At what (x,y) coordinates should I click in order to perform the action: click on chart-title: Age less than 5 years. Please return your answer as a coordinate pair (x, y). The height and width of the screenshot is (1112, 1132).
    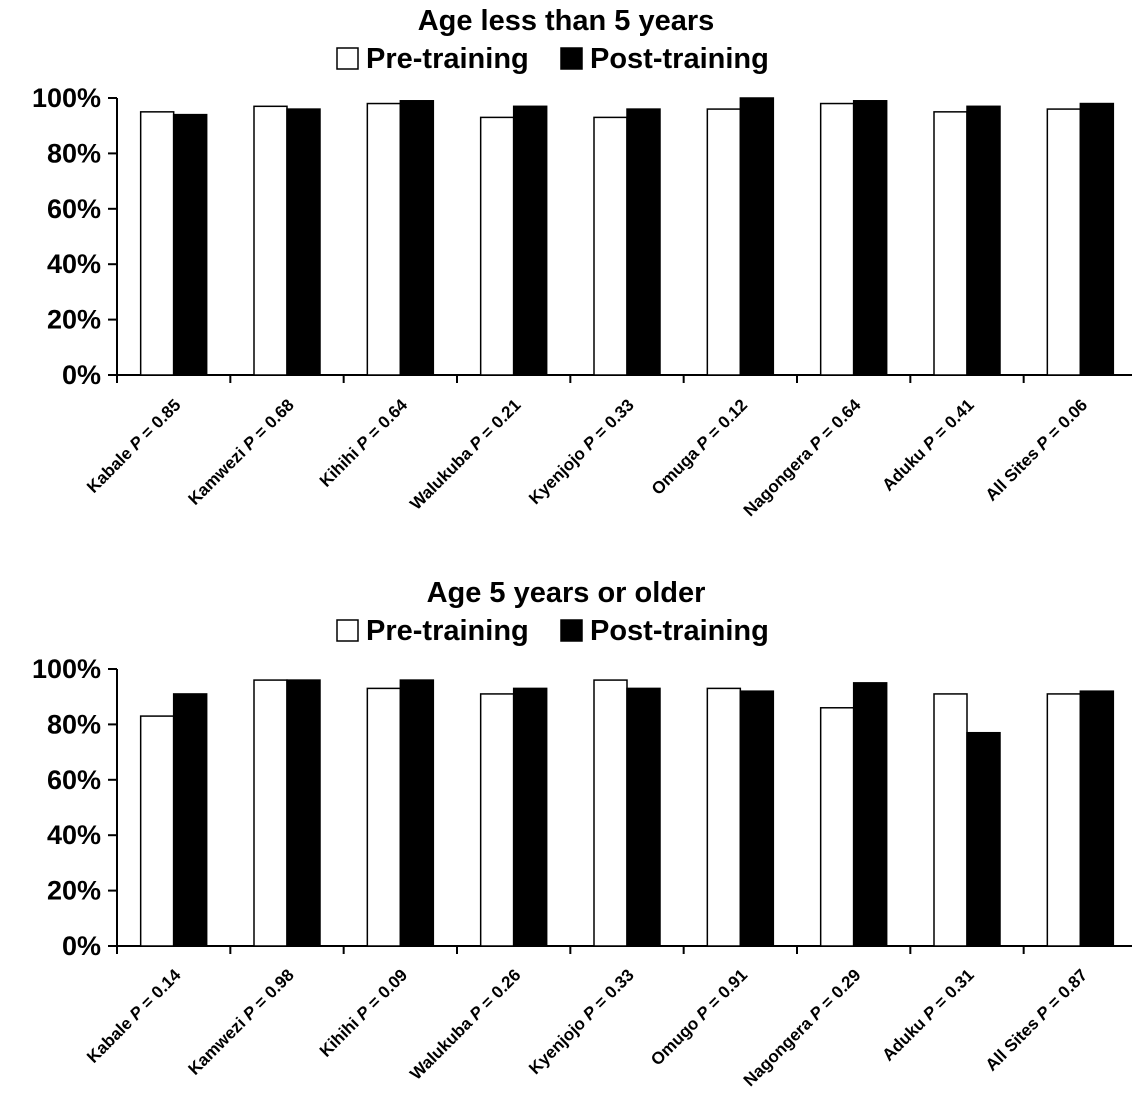
    Looking at the image, I should click on (566, 21).